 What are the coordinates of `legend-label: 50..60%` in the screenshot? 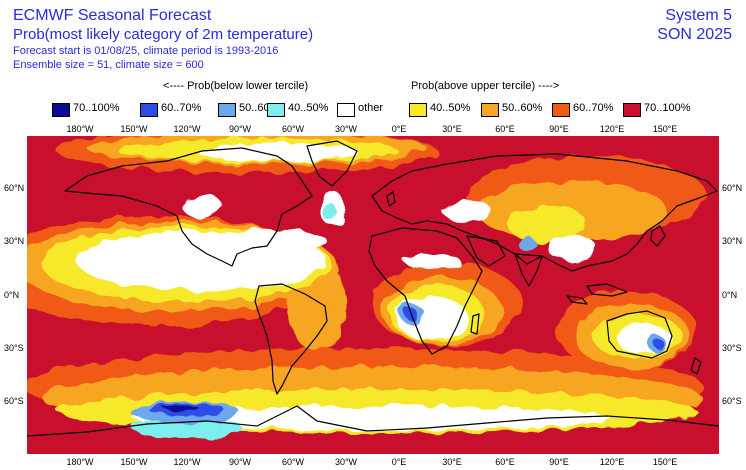 It's located at (522, 108).